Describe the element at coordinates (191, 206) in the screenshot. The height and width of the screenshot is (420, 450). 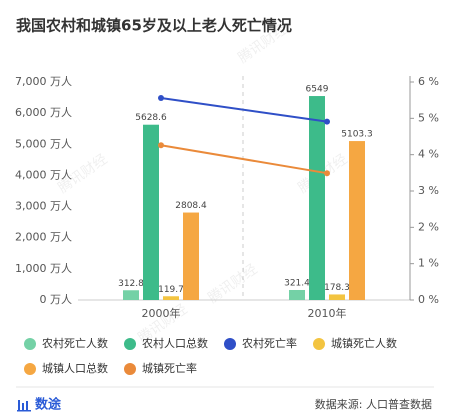
I see `value-label: 2808.4` at that location.